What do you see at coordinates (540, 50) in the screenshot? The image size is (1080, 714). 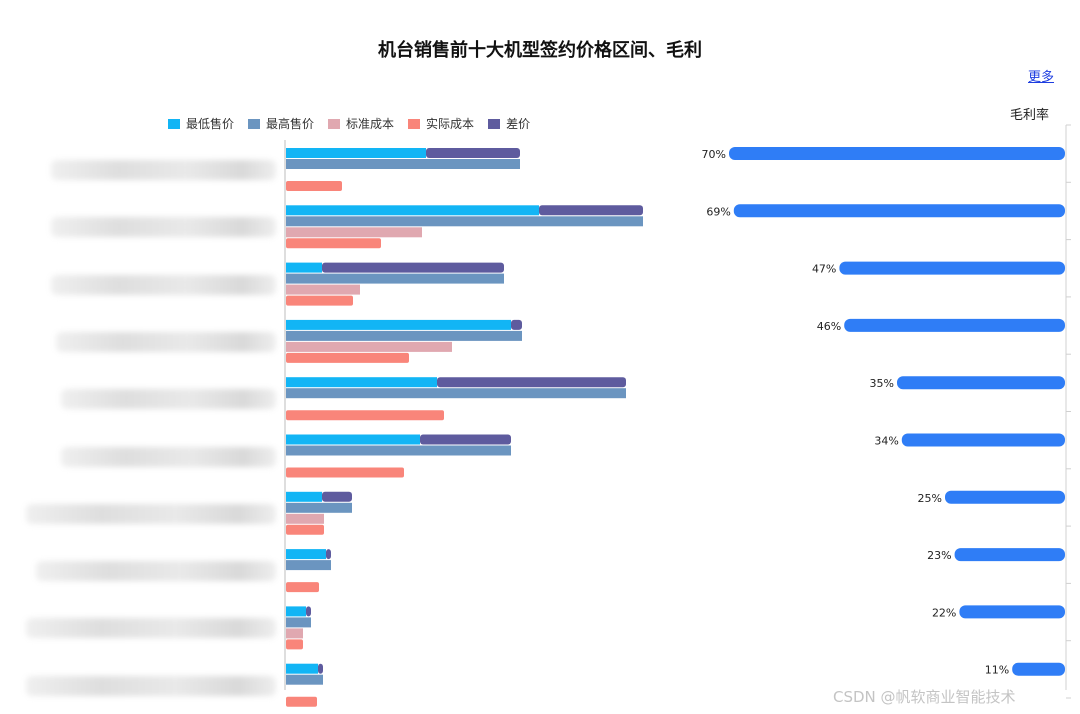 I see `chart-title: 机台销售前十大机型签约价格区间、毛利` at bounding box center [540, 50].